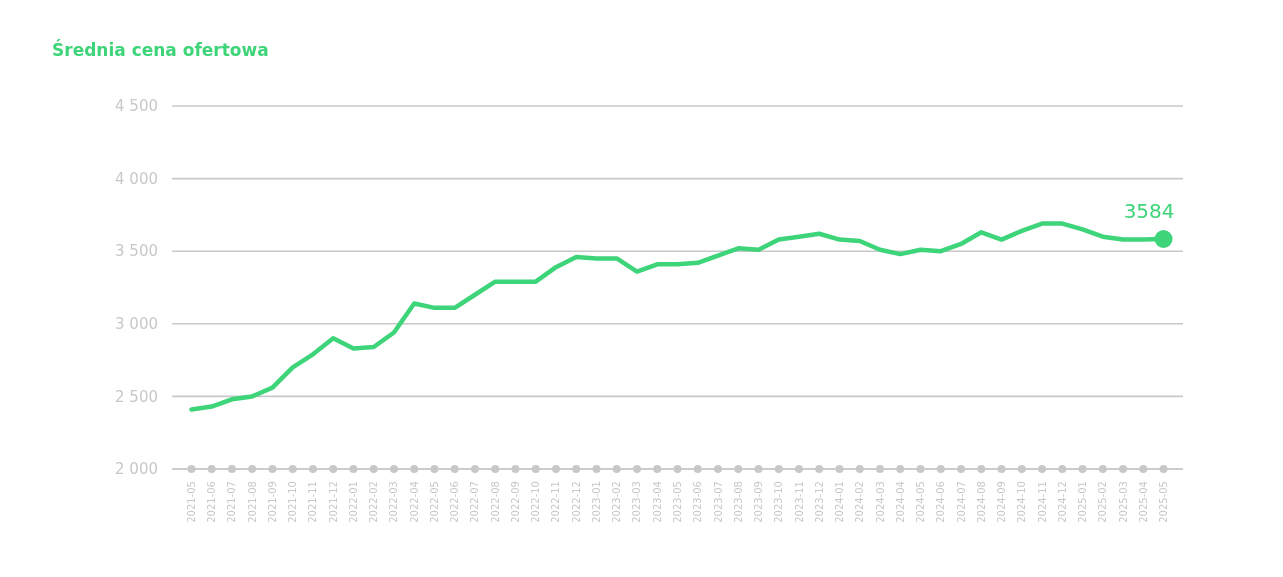 This screenshot has height=577, width=1283. Describe the element at coordinates (1149, 211) in the screenshot. I see `data-label: 3584` at that location.